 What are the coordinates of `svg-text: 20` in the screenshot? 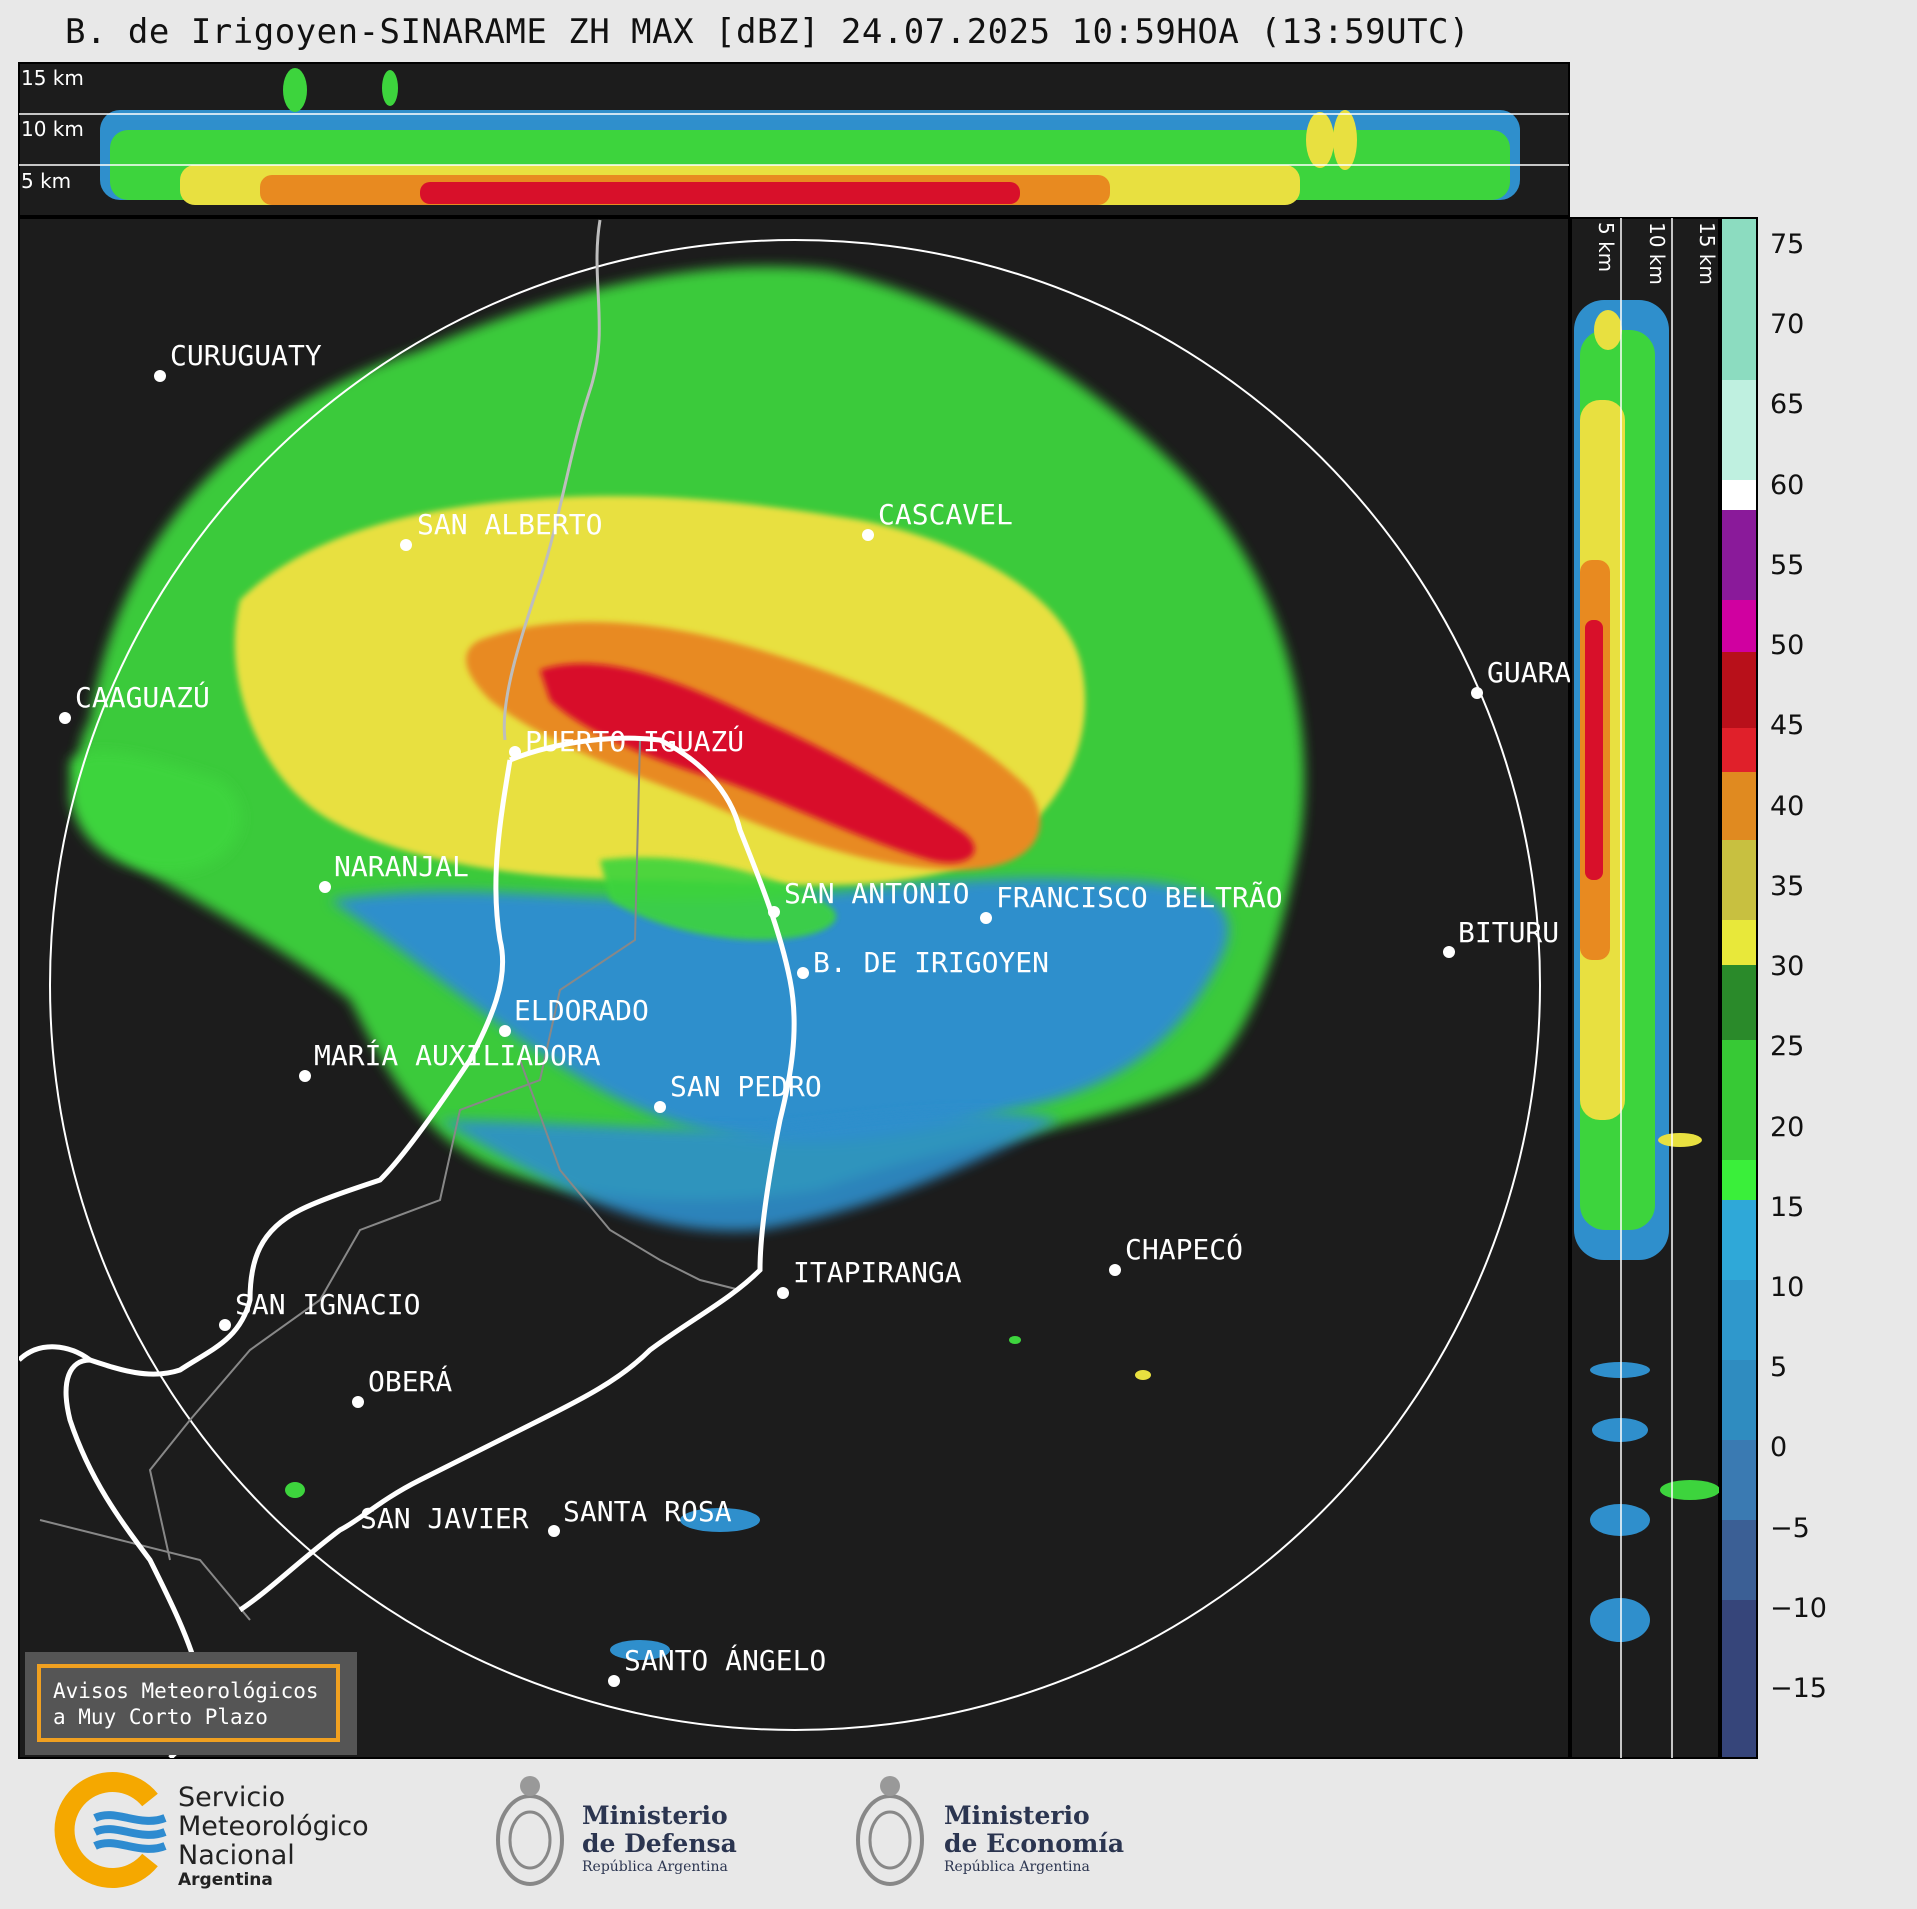 It's located at (1787, 1127).